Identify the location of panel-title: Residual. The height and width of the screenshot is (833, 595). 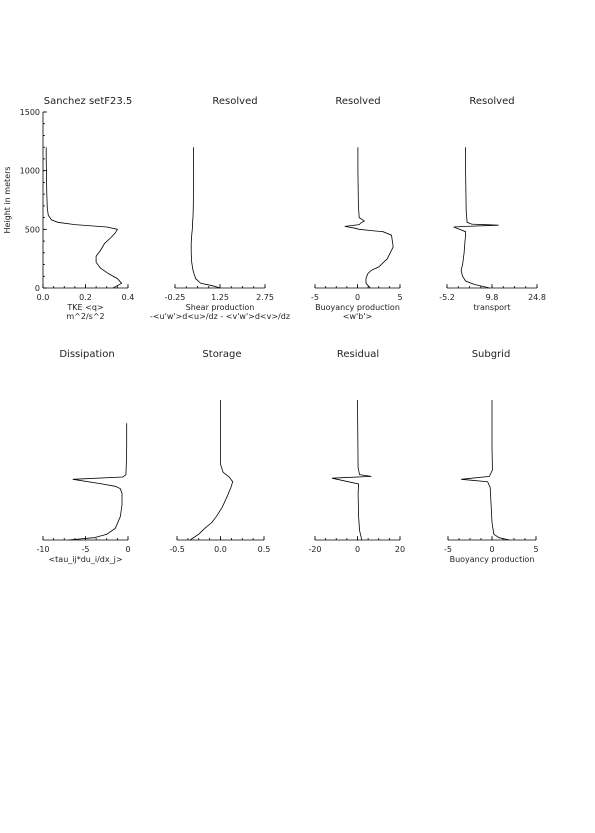
(358, 354).